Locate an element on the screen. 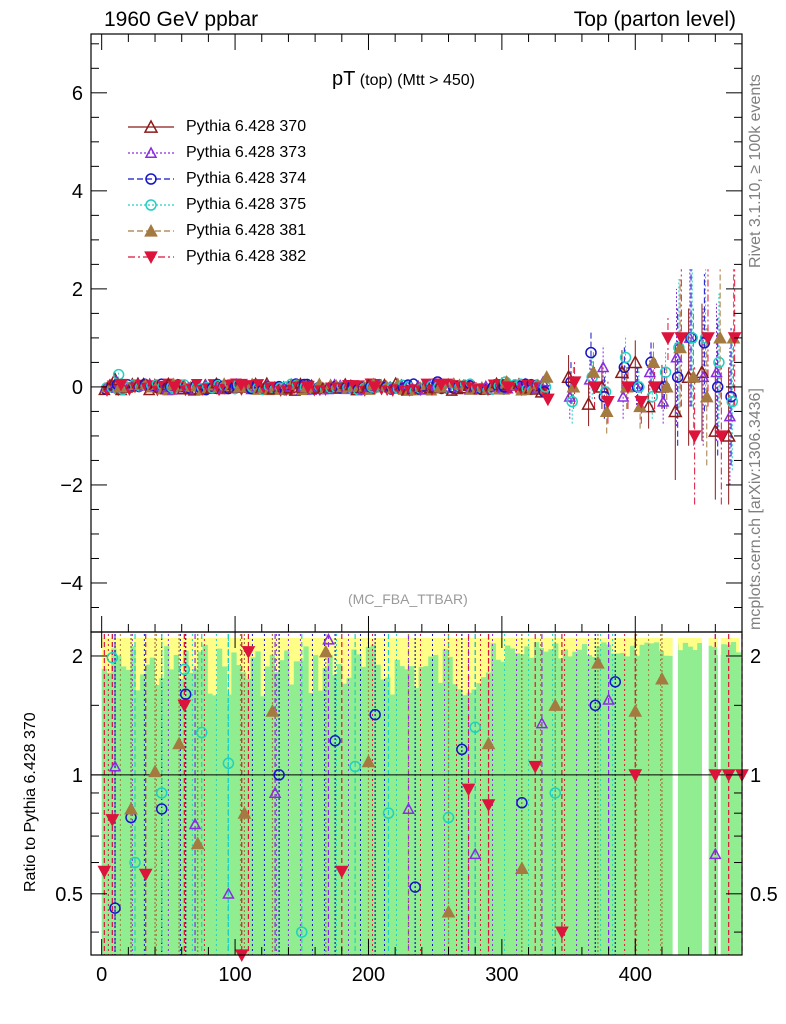 This screenshot has height=1024, width=786. rivet-version-label: Rivet 3.1.10, ≥ 100k events is located at coordinates (755, 171).